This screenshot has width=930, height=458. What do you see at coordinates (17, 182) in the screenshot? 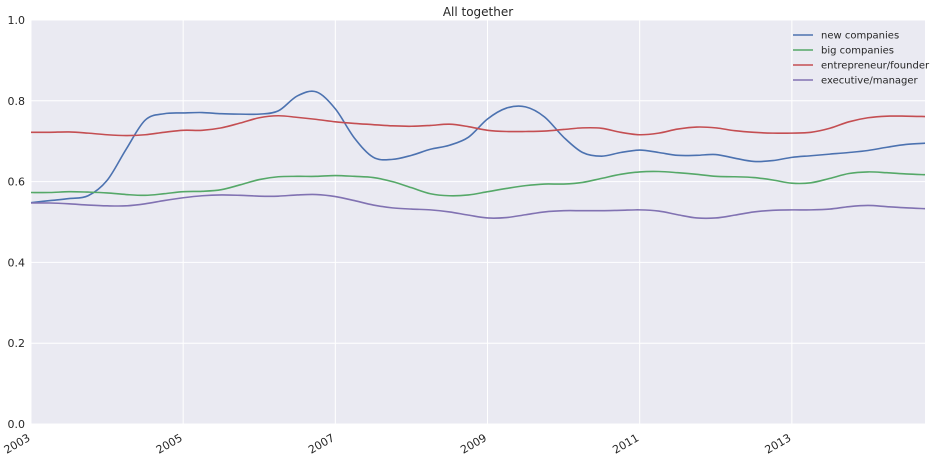
I see `y-tick-label: 0.6` at bounding box center [17, 182].